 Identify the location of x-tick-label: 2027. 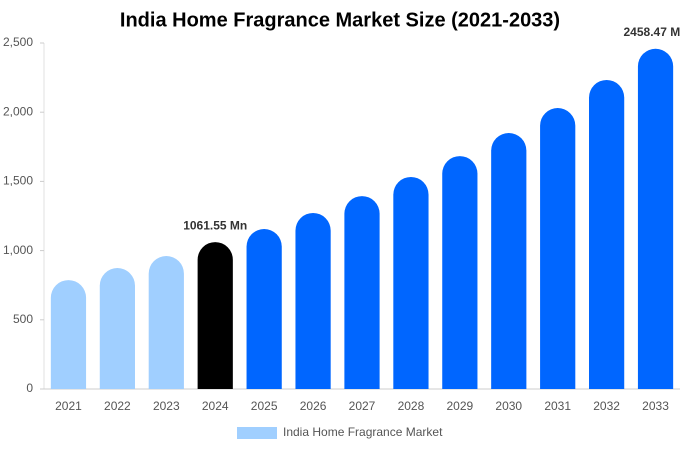
(362, 406).